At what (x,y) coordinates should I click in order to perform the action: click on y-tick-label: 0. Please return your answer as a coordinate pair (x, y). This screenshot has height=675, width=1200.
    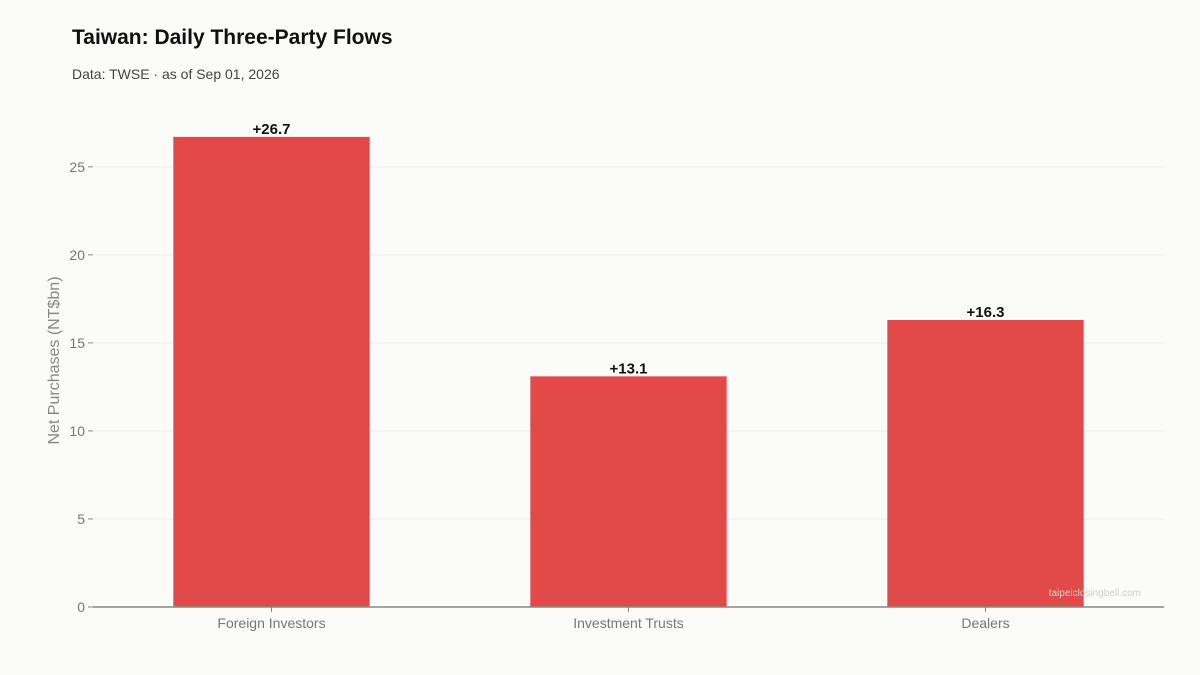
    Looking at the image, I should click on (81, 607).